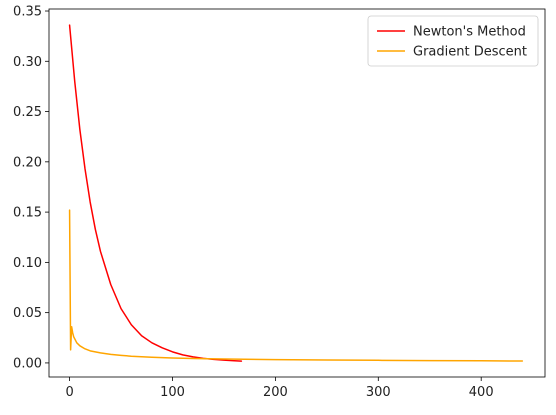 The height and width of the screenshot is (415, 556). What do you see at coordinates (27, 62) in the screenshot?
I see `y-tick-label: 0.30` at bounding box center [27, 62].